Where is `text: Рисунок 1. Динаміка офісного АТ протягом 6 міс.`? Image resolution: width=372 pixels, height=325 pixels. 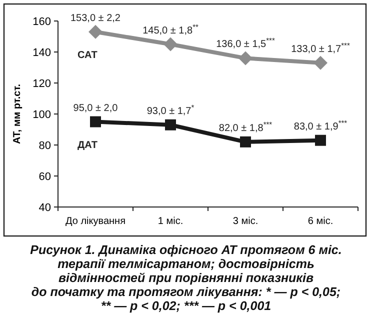 text: Рисунок 1. Динаміка офісного АТ протягом 6 міс. is located at coordinates (186, 250).